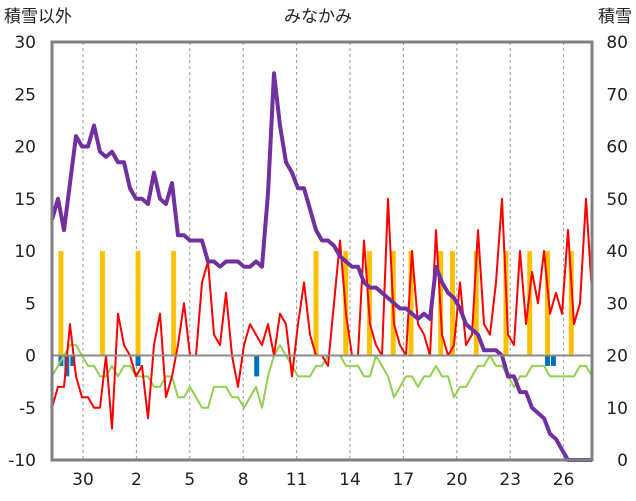 This screenshot has height=501, width=636. What do you see at coordinates (25, 200) in the screenshot?
I see `left-tick-label: 15` at bounding box center [25, 200].